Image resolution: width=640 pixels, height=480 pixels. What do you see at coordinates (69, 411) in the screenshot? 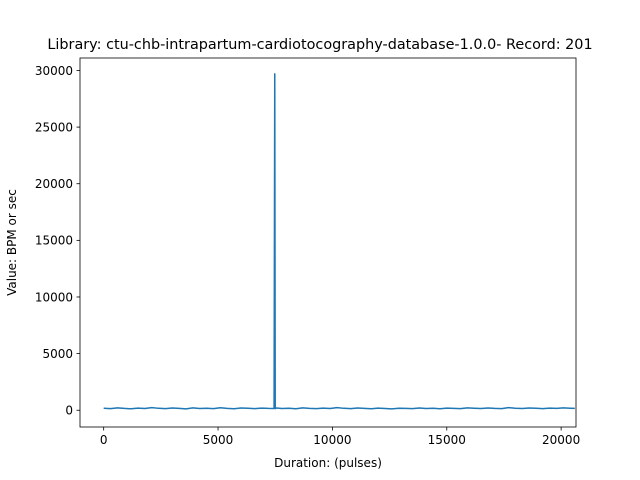
I see `y-tick-label: 0` at bounding box center [69, 411].